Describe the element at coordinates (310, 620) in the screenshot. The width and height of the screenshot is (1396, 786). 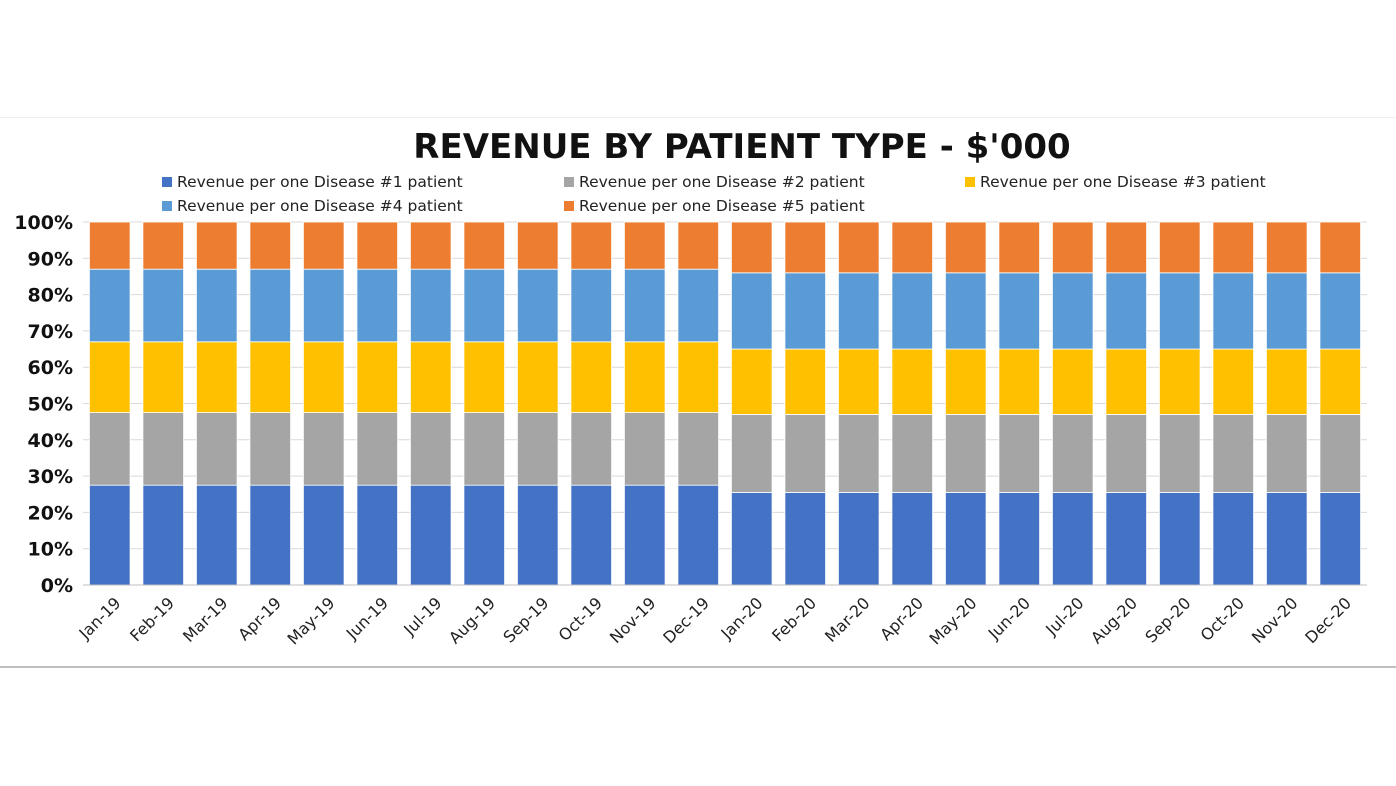
I see `x-tick-label: May-19` at that location.